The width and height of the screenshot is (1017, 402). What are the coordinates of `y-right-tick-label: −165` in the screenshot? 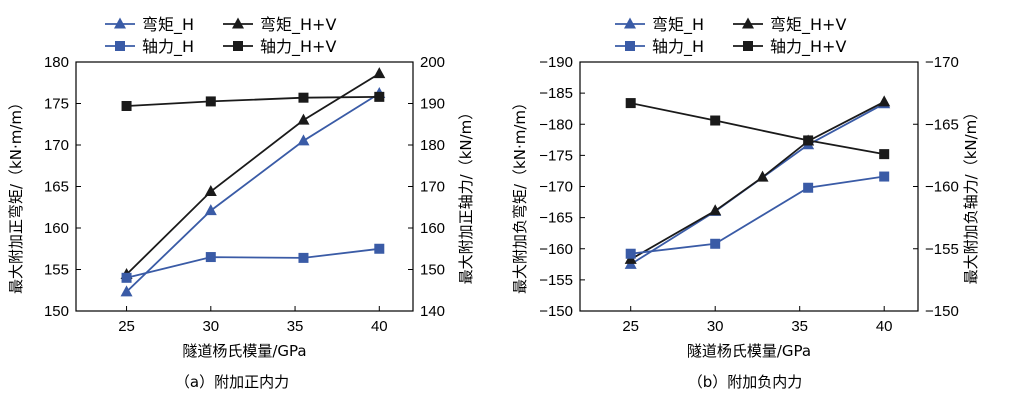 It's located at (942, 124).